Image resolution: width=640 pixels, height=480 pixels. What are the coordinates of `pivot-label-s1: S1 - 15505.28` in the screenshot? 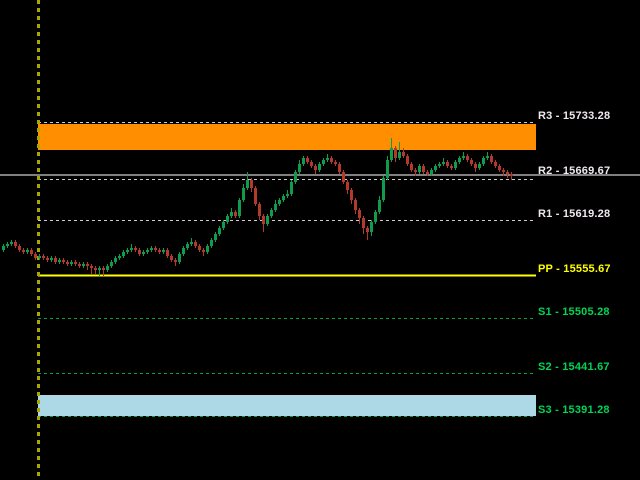 It's located at (574, 312).